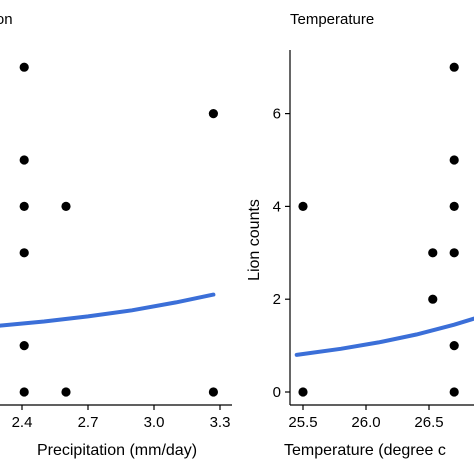 The height and width of the screenshot is (474, 474). I want to click on temperature-y-axis-title: Lion counts, so click(254, 240).